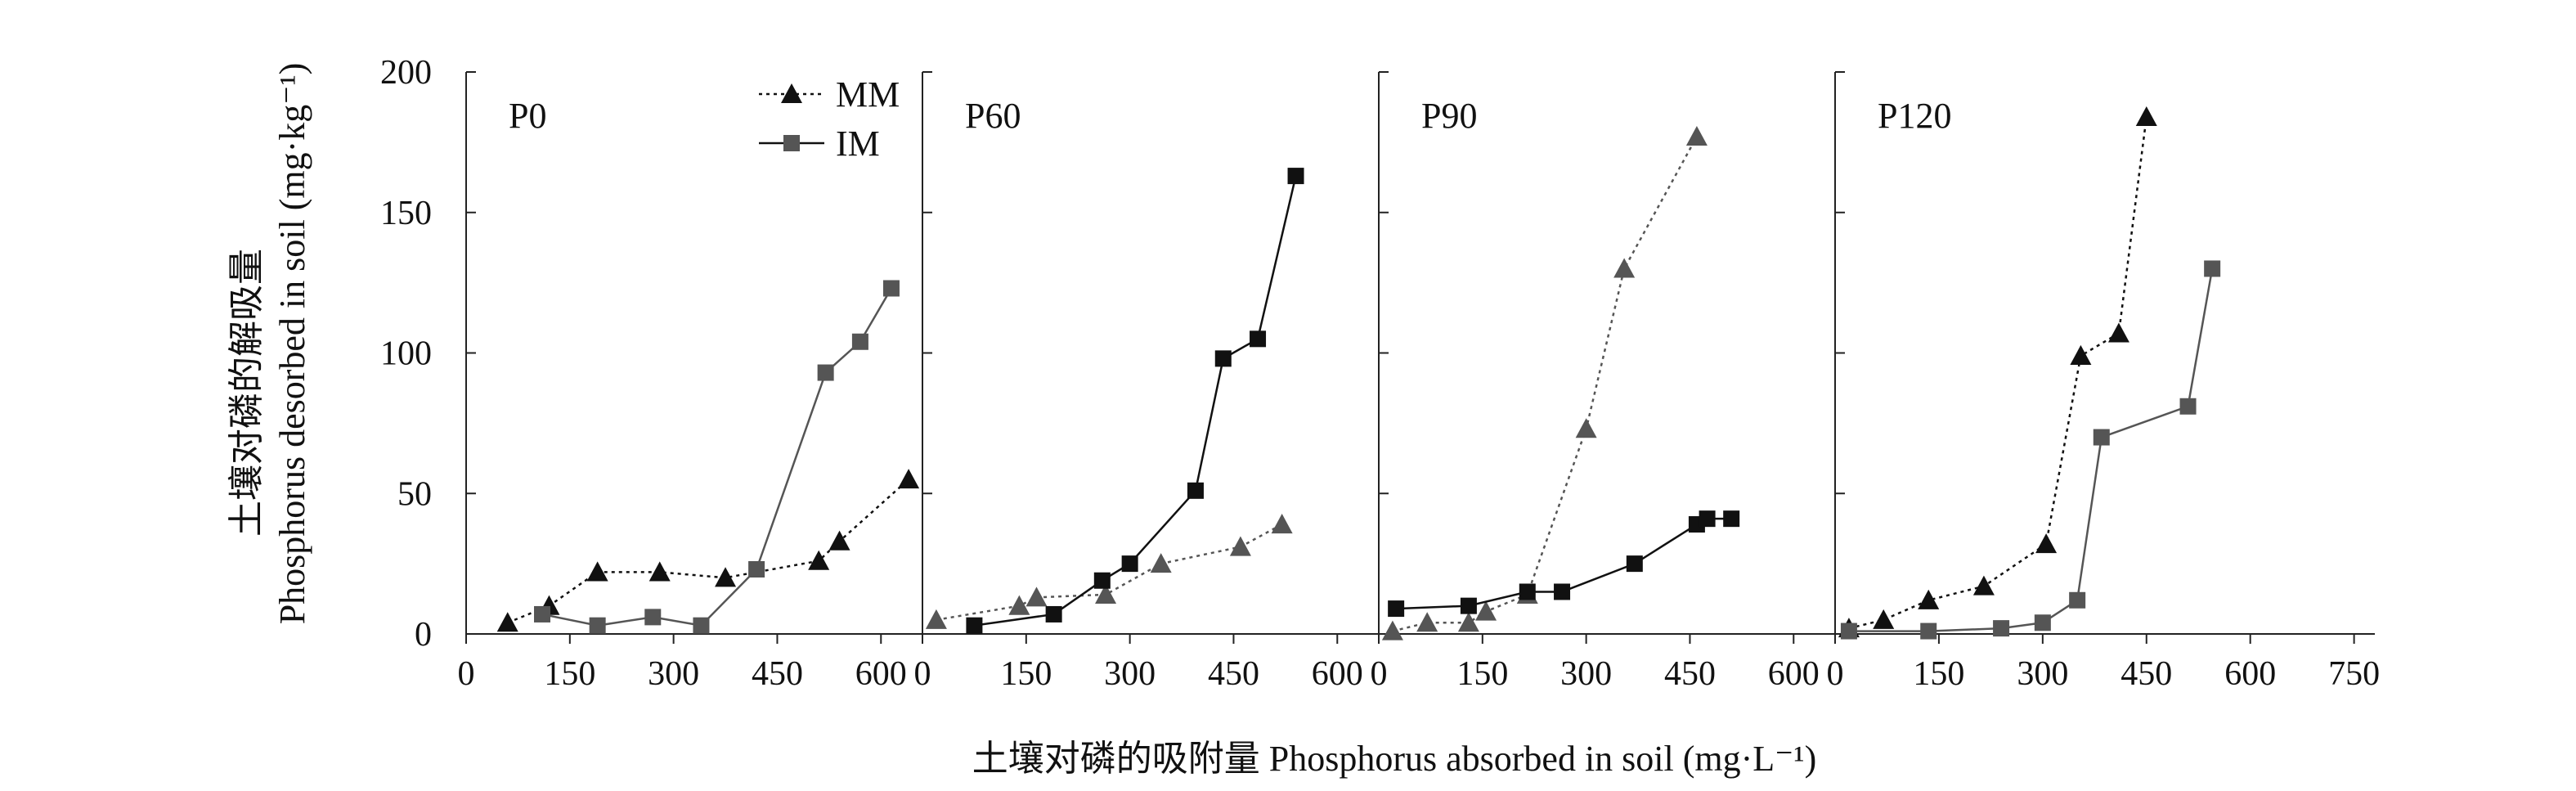 This screenshot has height=791, width=2576. What do you see at coordinates (868, 94) in the screenshot?
I see `legend-label: MM` at bounding box center [868, 94].